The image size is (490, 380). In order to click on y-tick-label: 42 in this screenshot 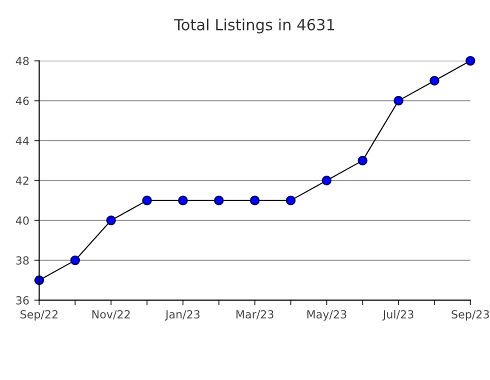, I will do `click(22, 180)`.